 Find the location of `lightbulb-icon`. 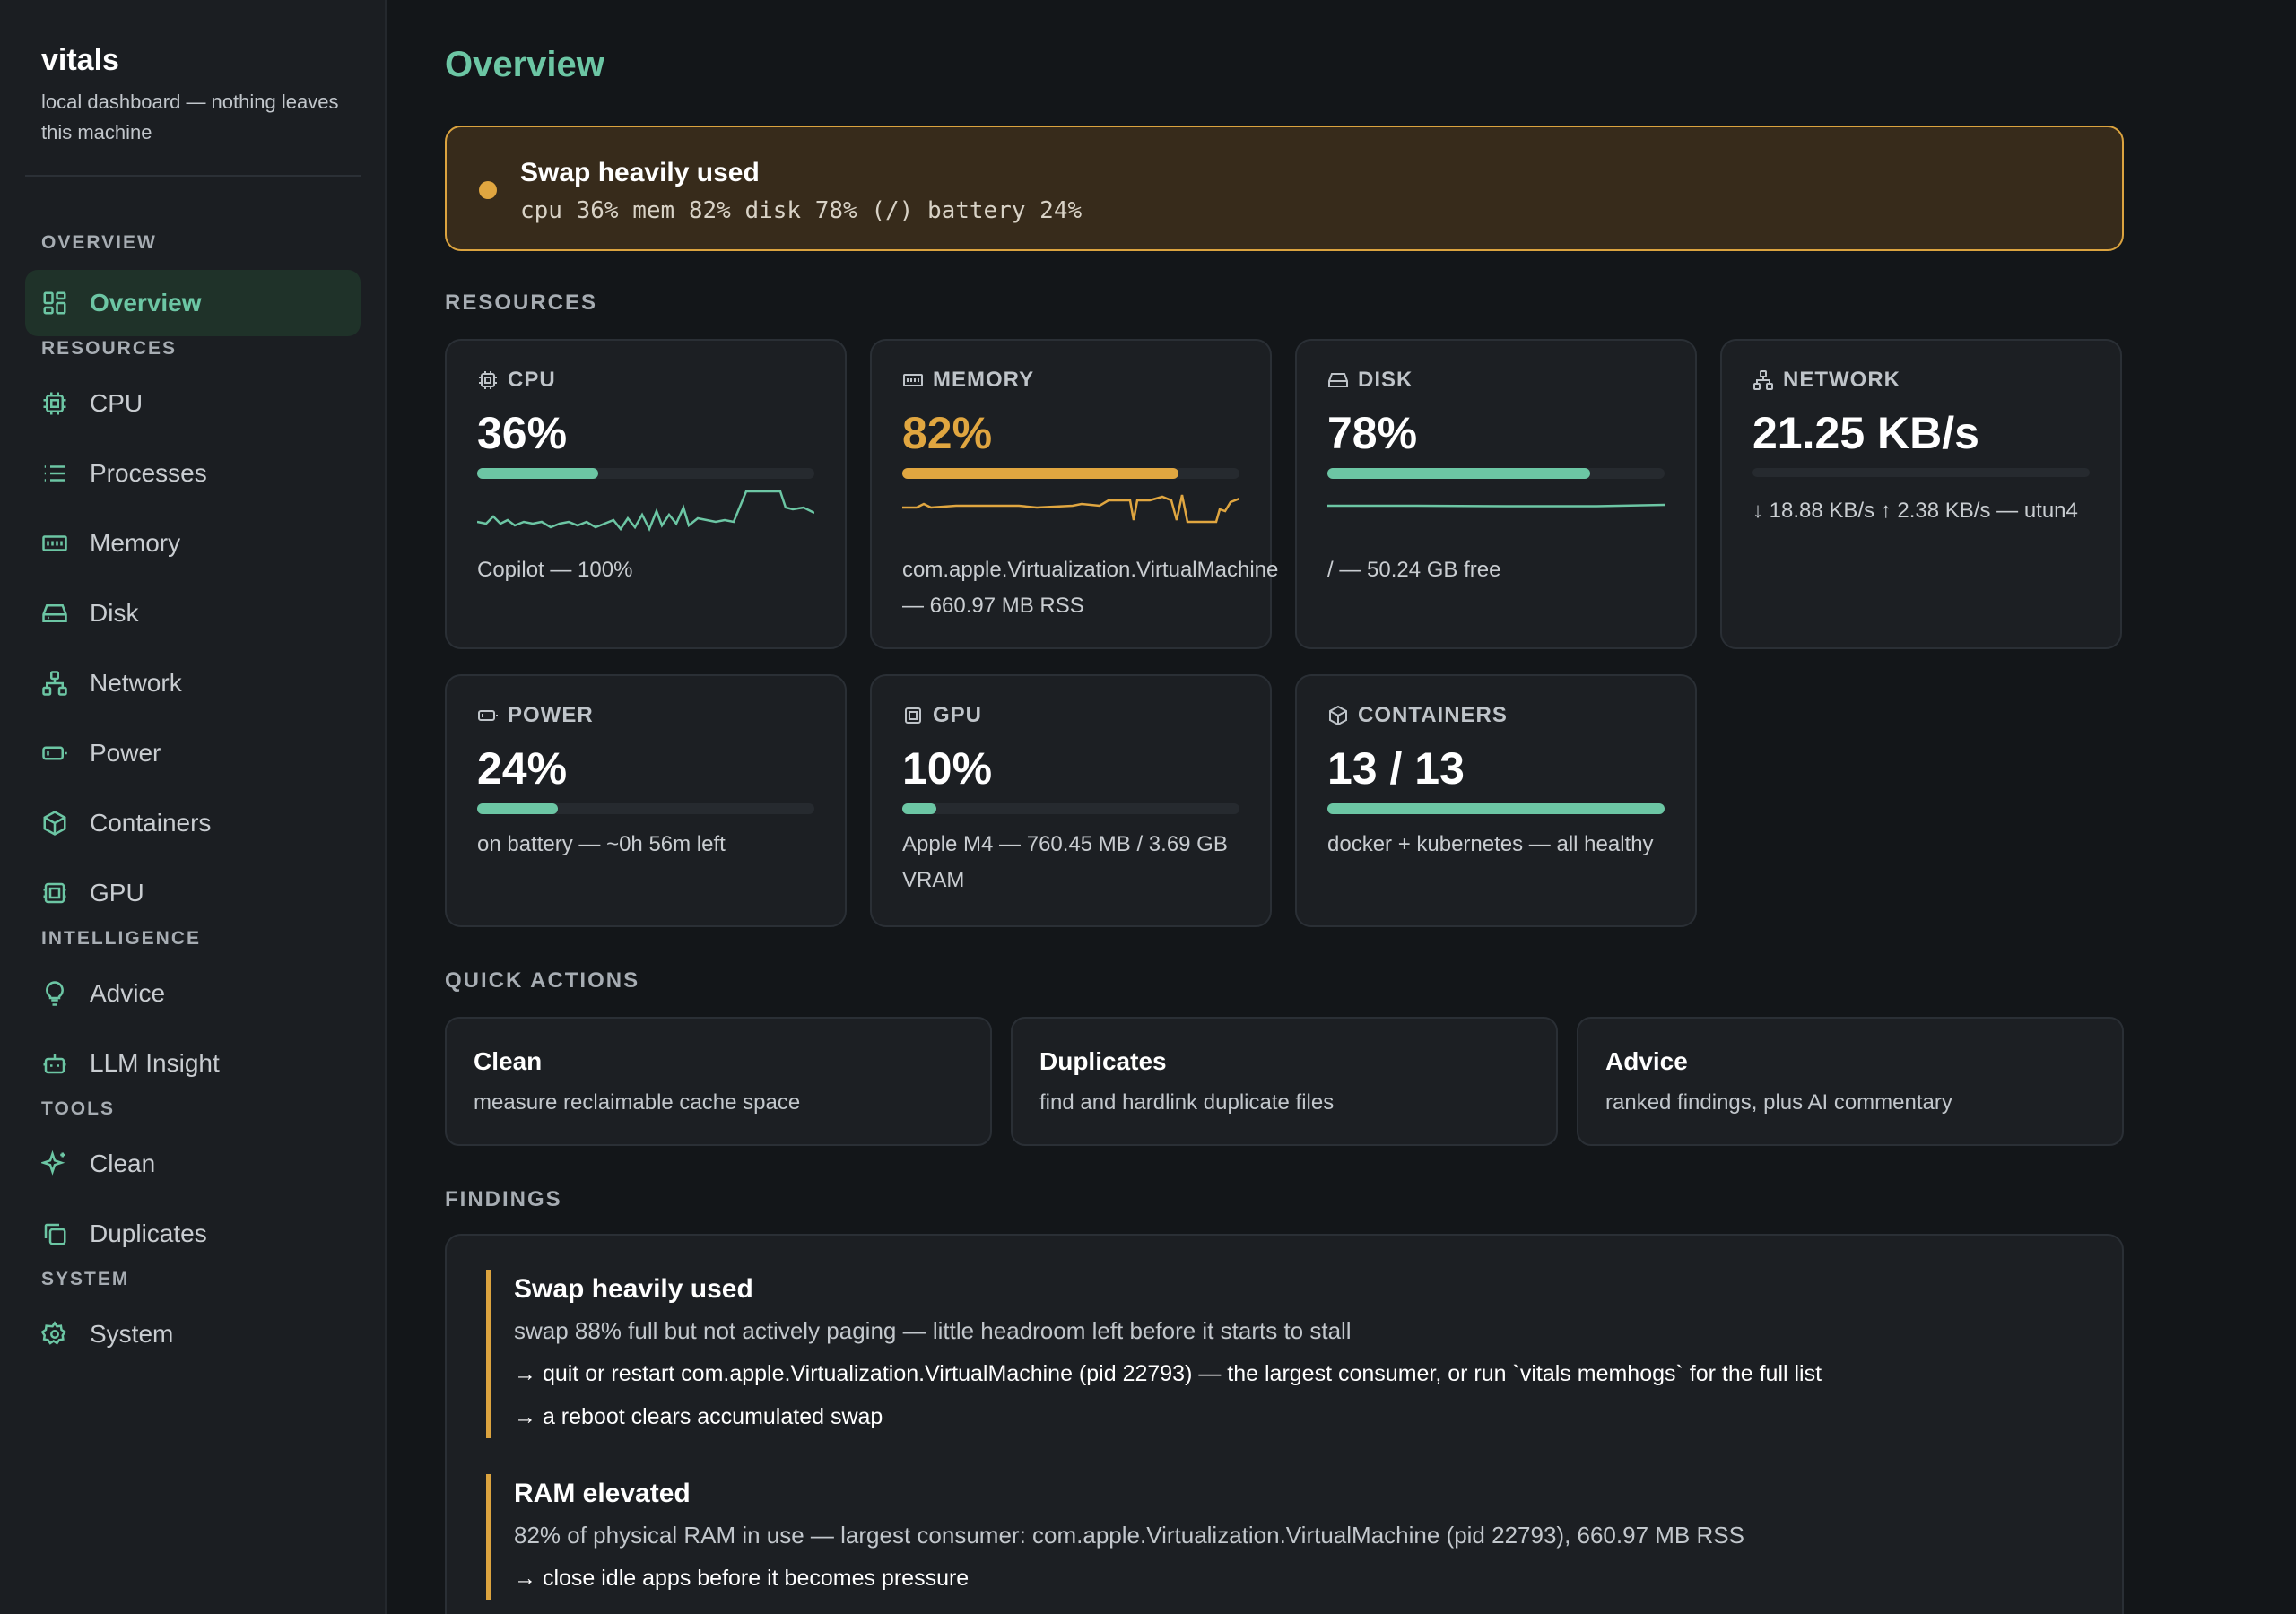

lightbulb-icon is located at coordinates (54, 993).